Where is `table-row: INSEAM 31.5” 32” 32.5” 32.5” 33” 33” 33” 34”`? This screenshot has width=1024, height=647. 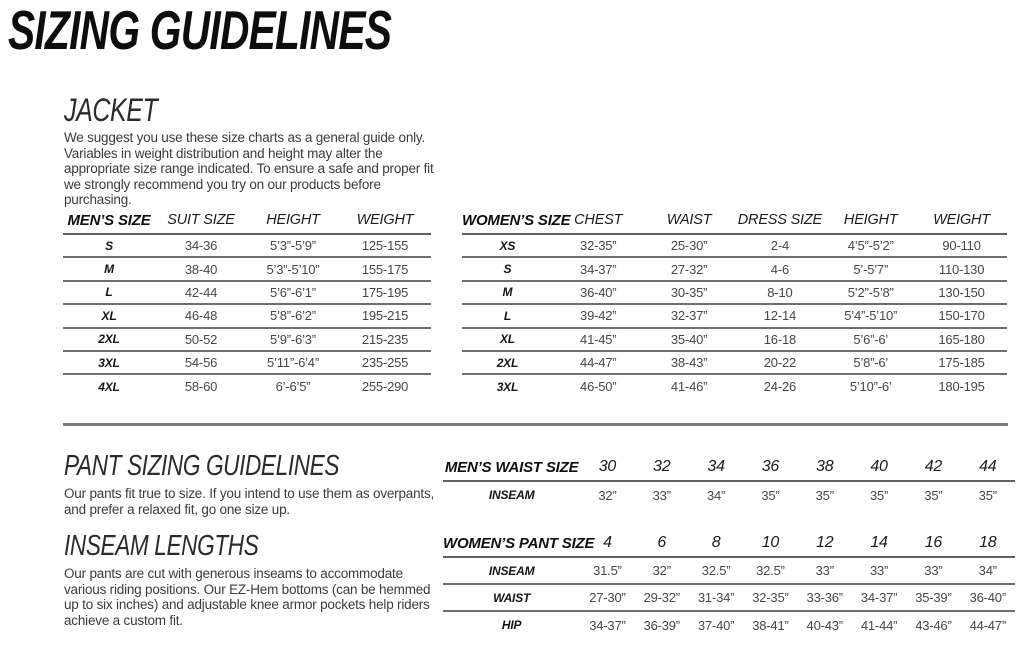 table-row: INSEAM 31.5” 32” 32.5” 32.5” 33” 33” 33” 34” is located at coordinates (729, 571).